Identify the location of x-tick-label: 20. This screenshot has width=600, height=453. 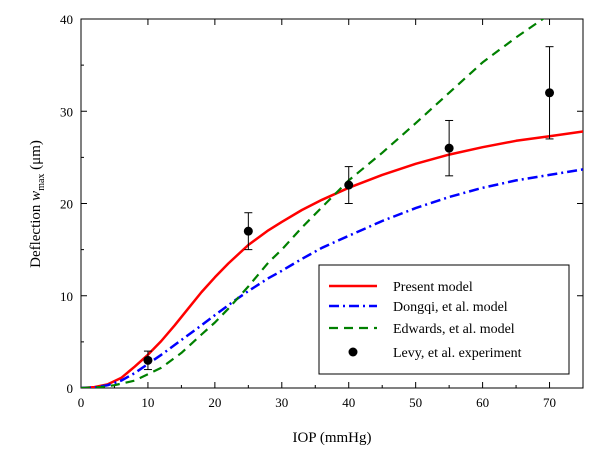
(214, 402).